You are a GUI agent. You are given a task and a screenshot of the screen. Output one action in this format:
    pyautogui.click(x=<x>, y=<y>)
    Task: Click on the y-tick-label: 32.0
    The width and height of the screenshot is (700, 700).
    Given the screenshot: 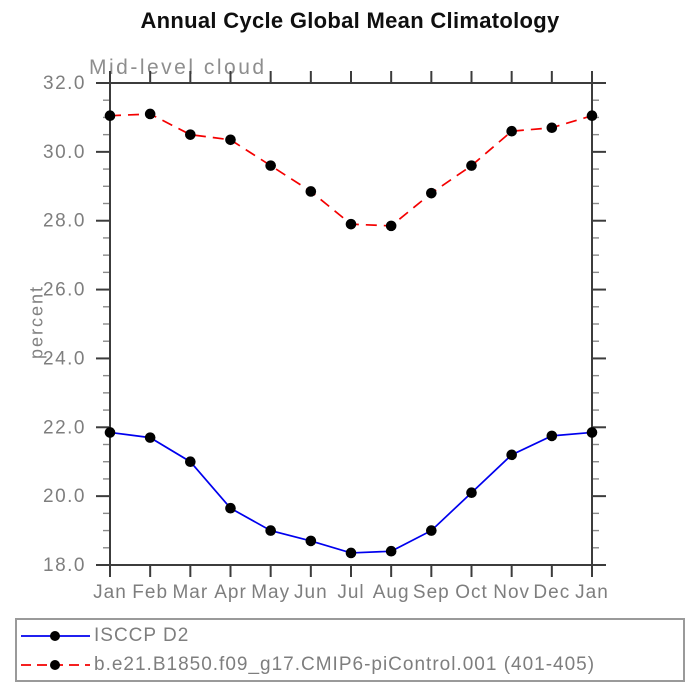 What is the action you would take?
    pyautogui.click(x=64, y=83)
    